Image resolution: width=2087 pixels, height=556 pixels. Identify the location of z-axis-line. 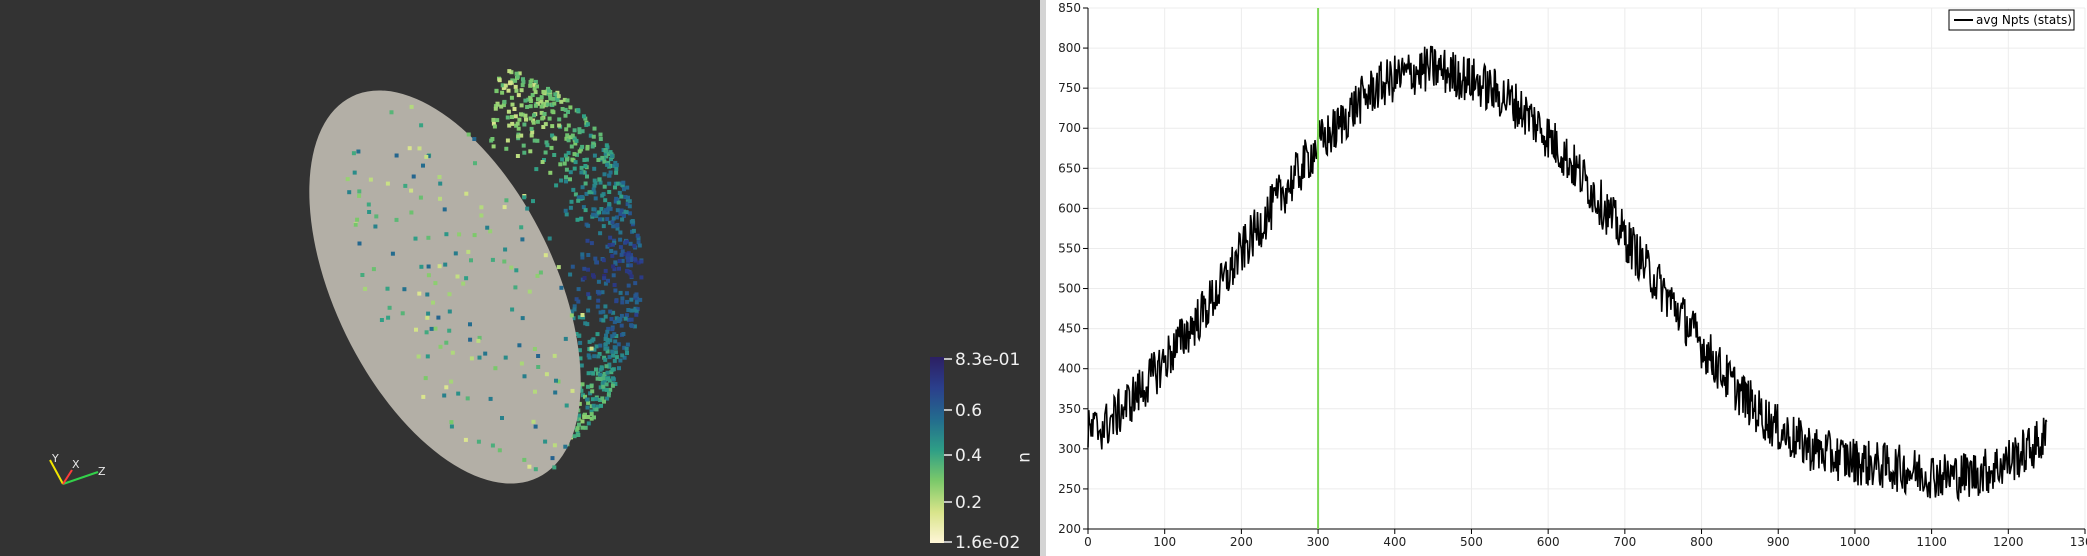
(80, 478).